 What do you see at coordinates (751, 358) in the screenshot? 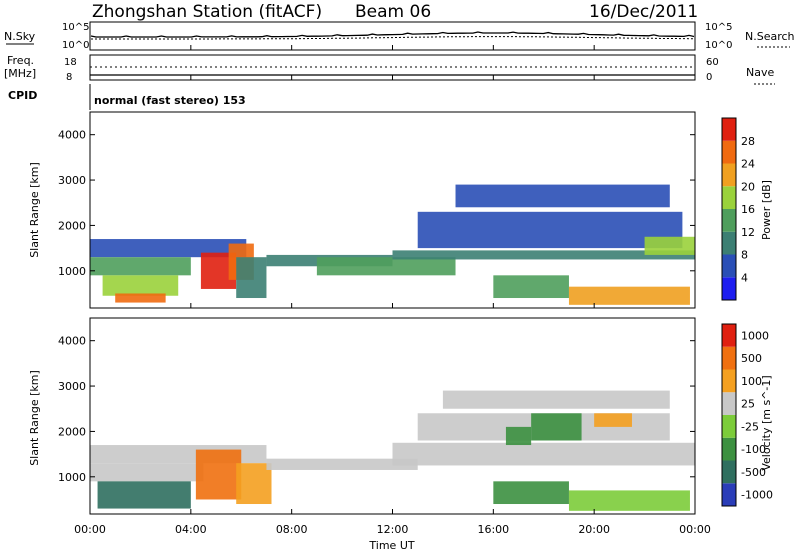
I see `velocity-colorbar-tick-label: 500` at bounding box center [751, 358].